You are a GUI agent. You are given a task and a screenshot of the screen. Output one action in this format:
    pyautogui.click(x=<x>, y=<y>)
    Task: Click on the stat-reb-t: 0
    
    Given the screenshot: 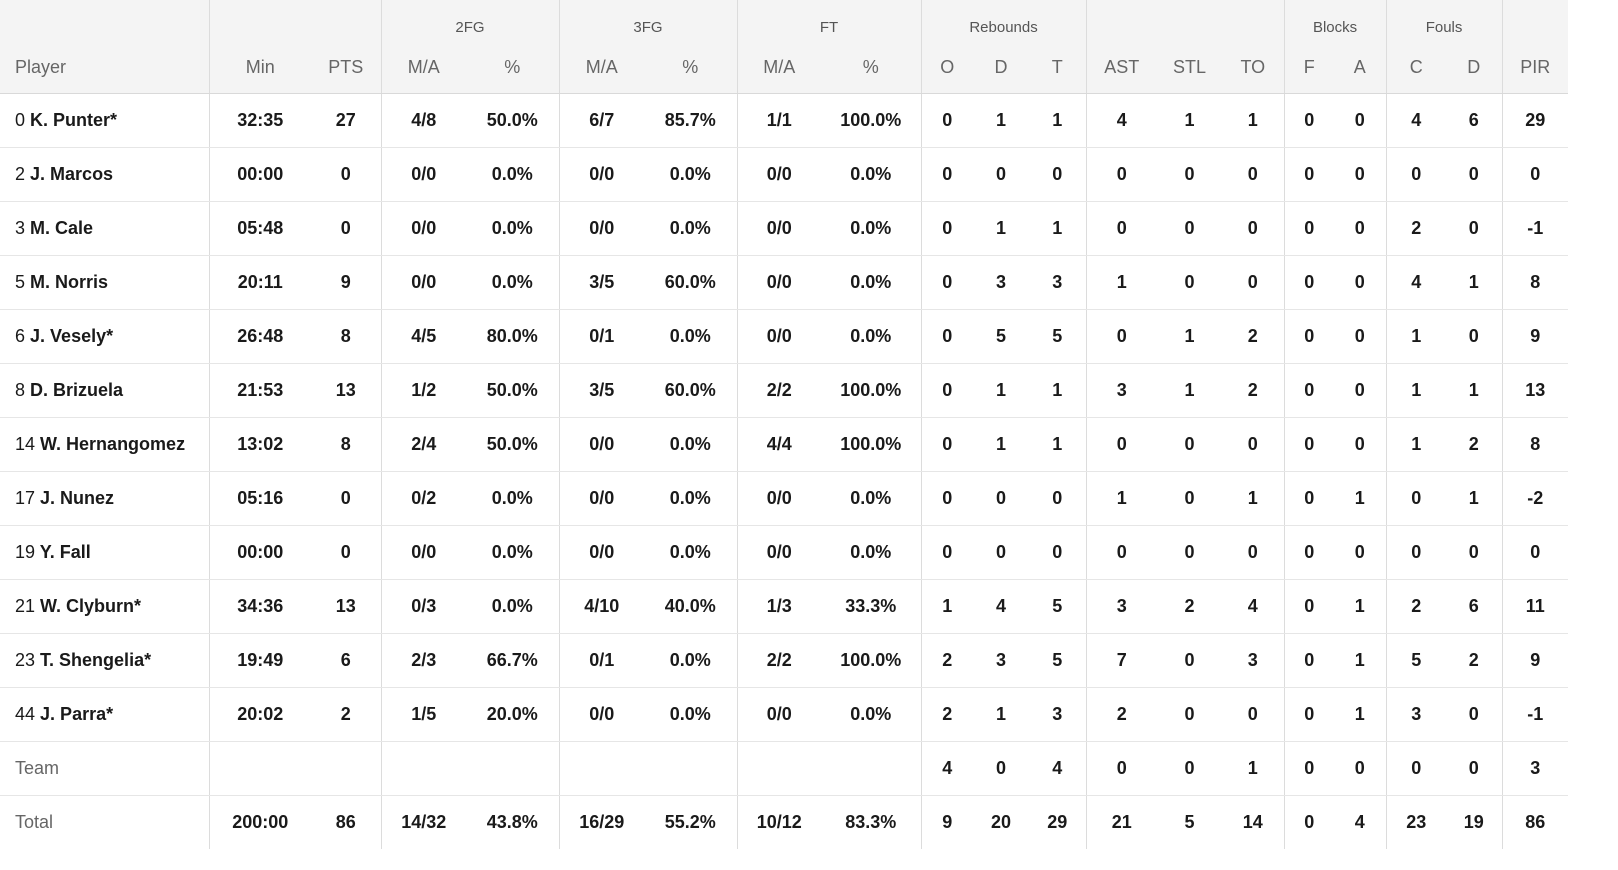 What is the action you would take?
    pyautogui.click(x=1058, y=498)
    